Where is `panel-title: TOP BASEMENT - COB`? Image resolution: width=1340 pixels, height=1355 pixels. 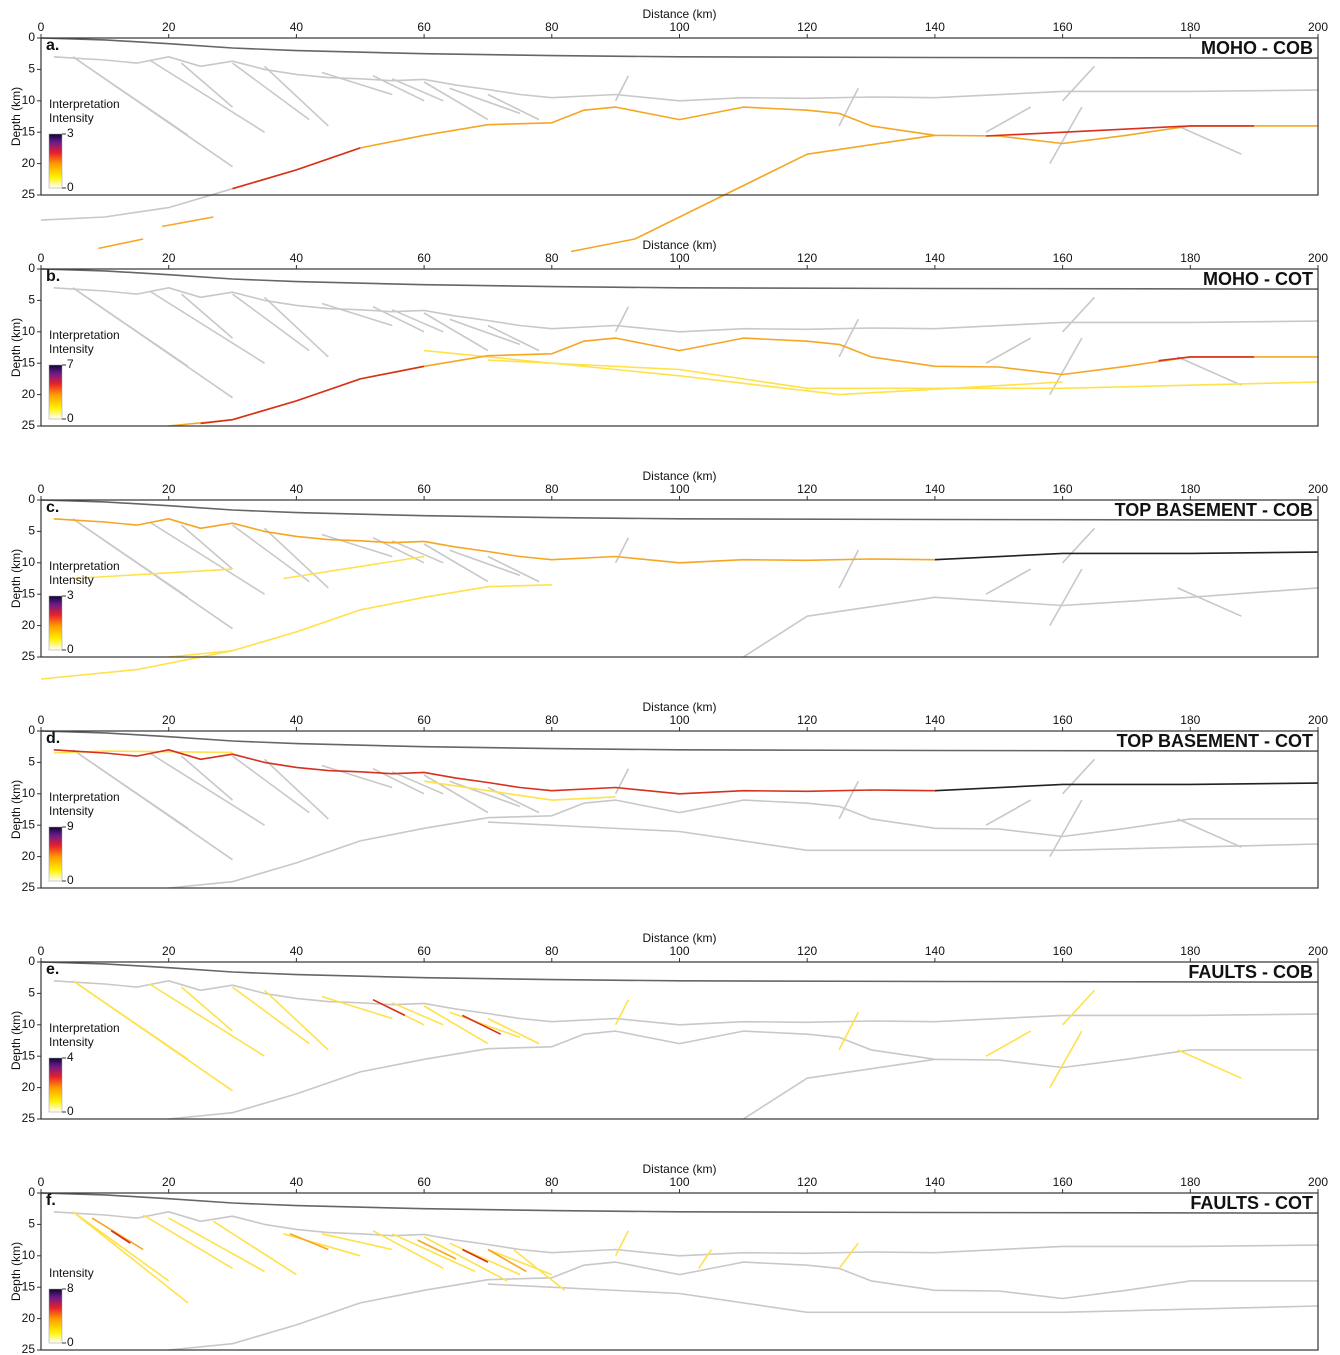 panel-title: TOP BASEMENT - COB is located at coordinates (1214, 510).